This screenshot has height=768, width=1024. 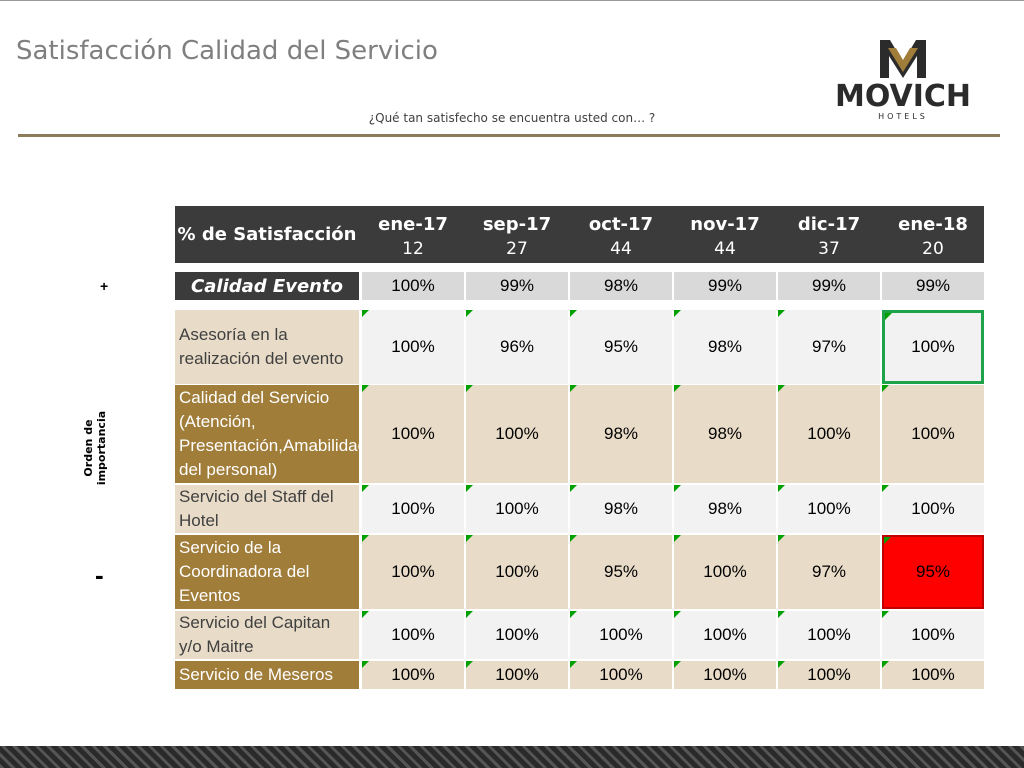 What do you see at coordinates (725, 224) in the screenshot?
I see `column-month: nov-17` at bounding box center [725, 224].